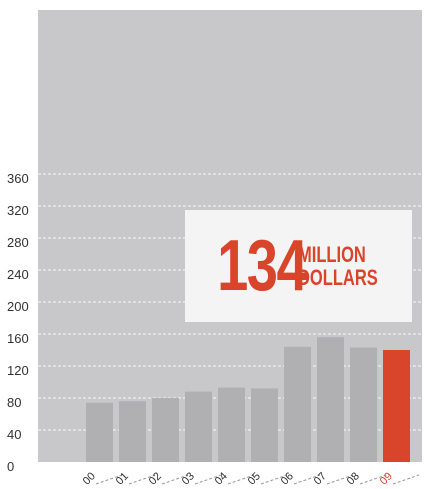 The image size is (435, 489). What do you see at coordinates (287, 478) in the screenshot?
I see `x-tick-label: 06` at bounding box center [287, 478].